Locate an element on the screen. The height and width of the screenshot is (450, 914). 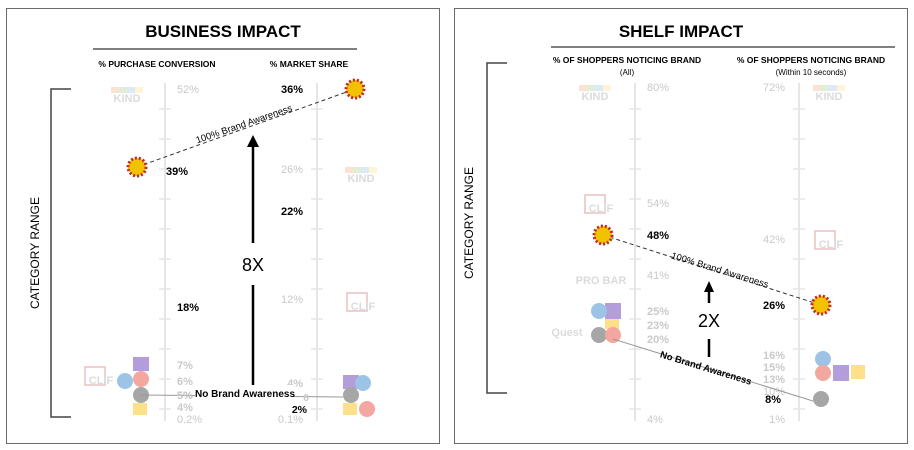
kind-logo: KIND is located at coordinates (361, 176).